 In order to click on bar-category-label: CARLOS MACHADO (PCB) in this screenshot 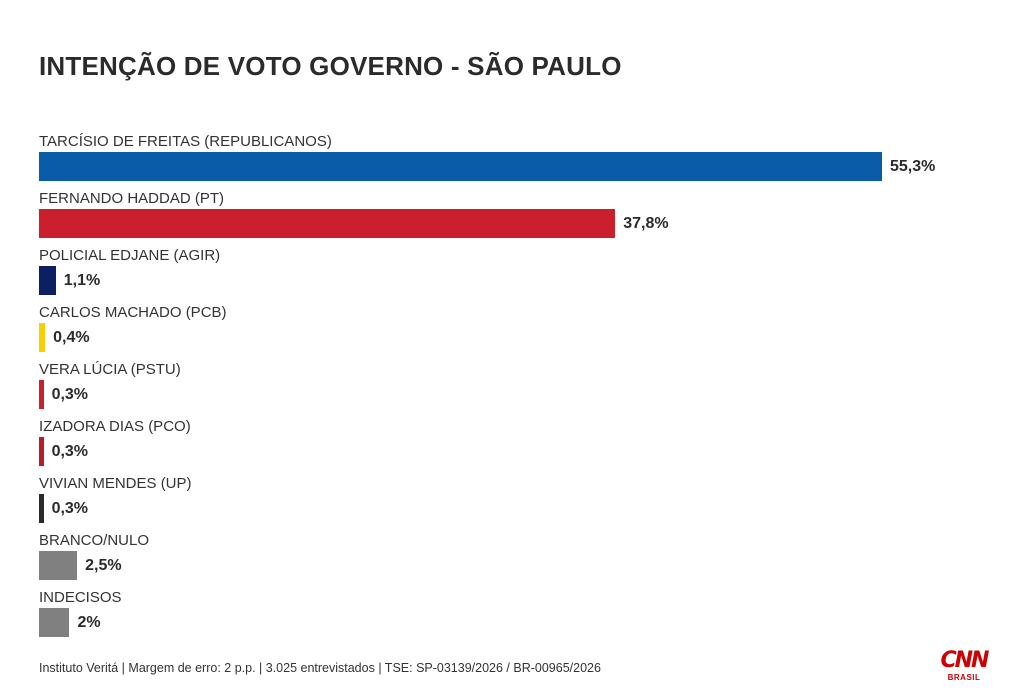, I will do `click(133, 312)`.